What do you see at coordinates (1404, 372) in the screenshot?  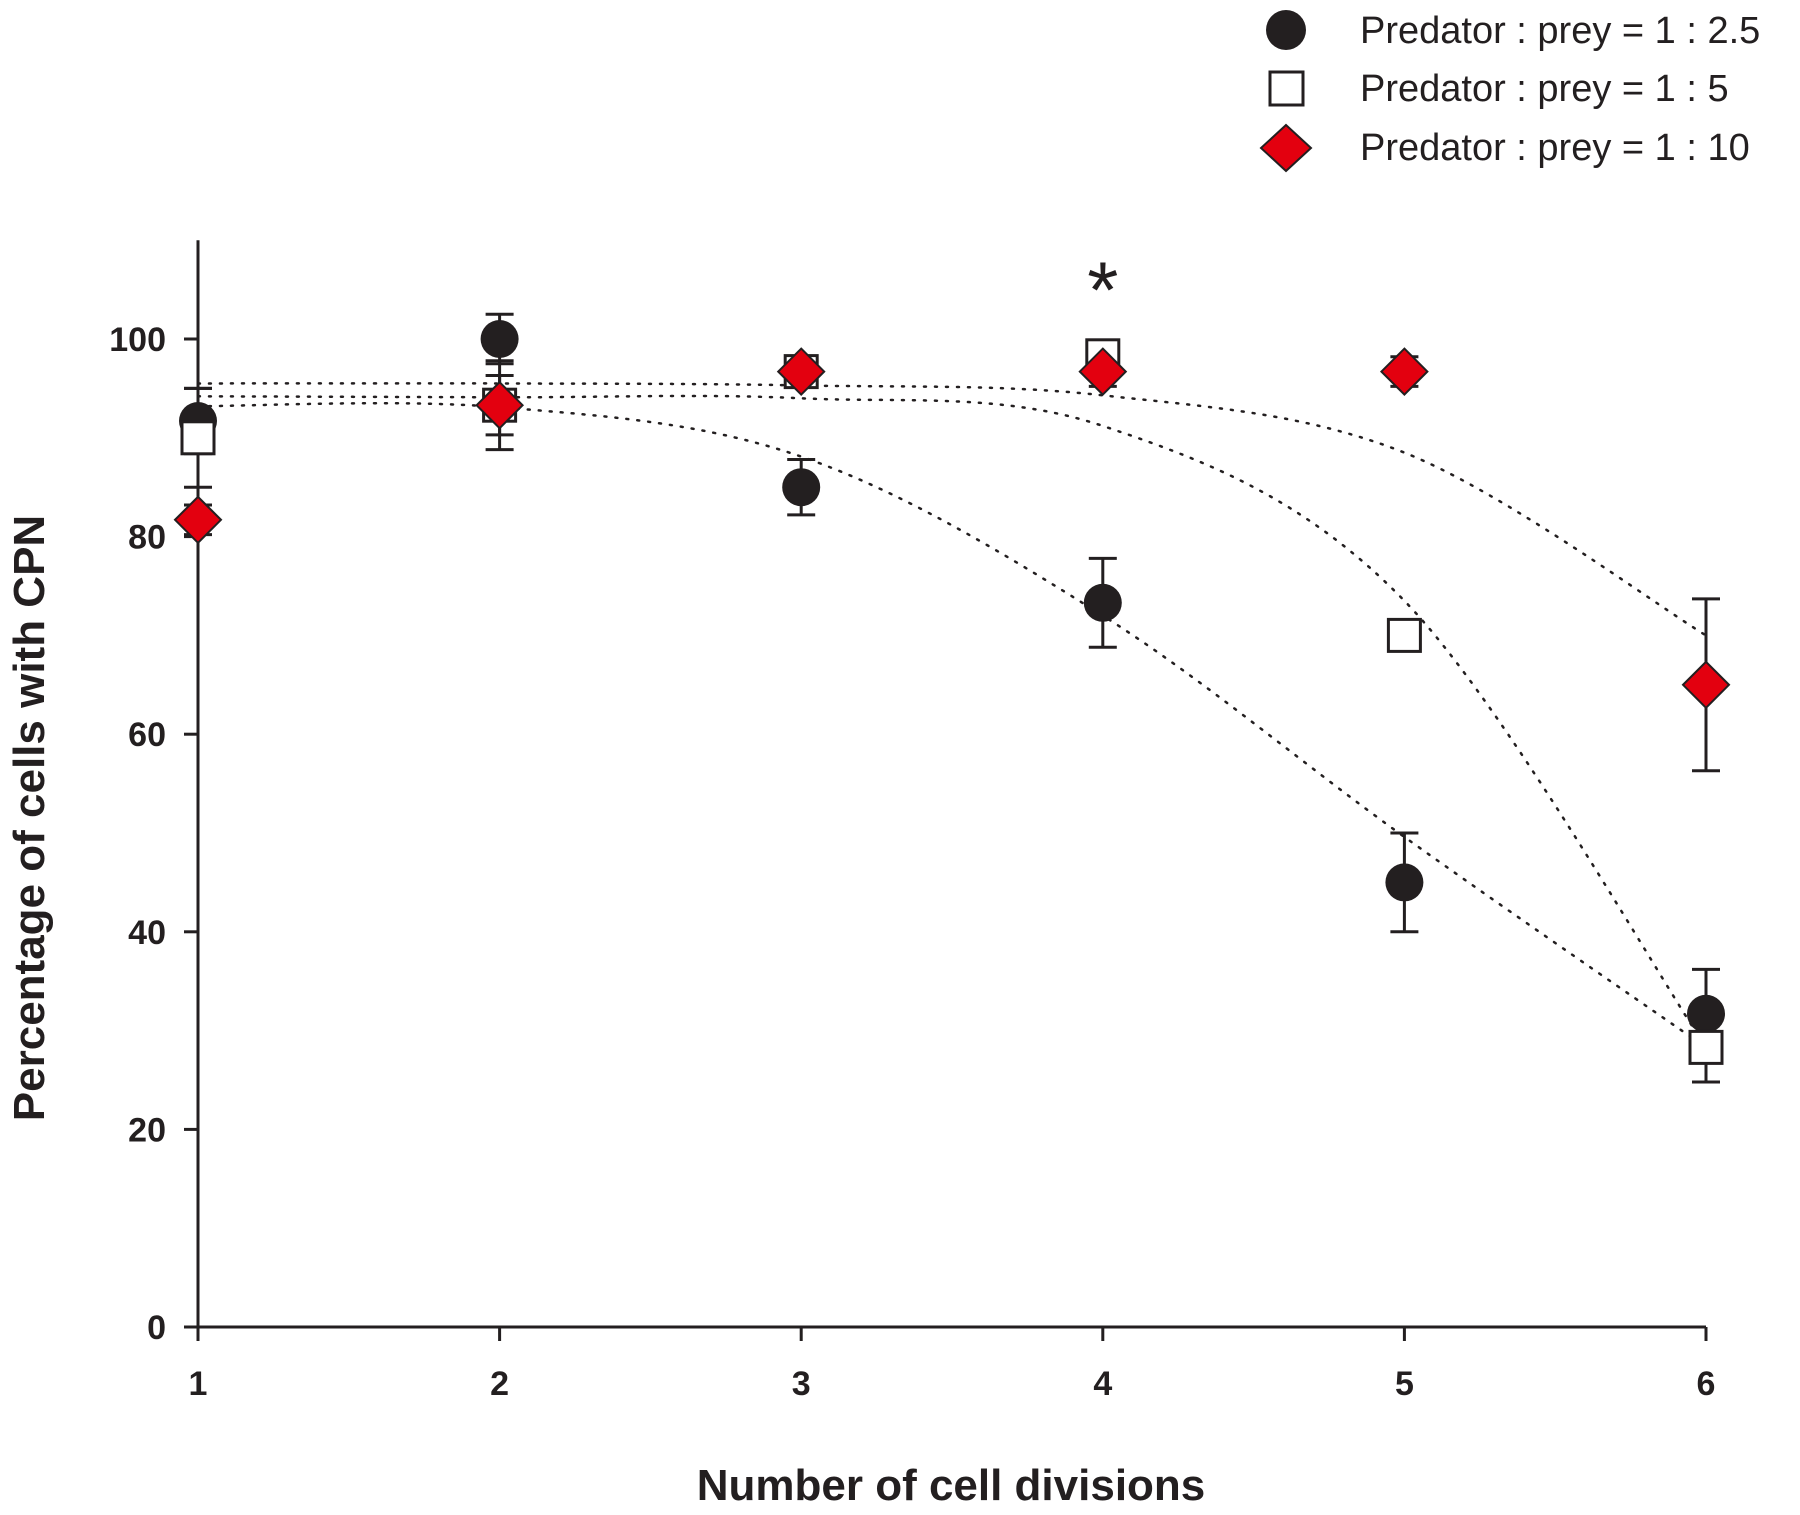 I see `data-point-series-3-x5` at bounding box center [1404, 372].